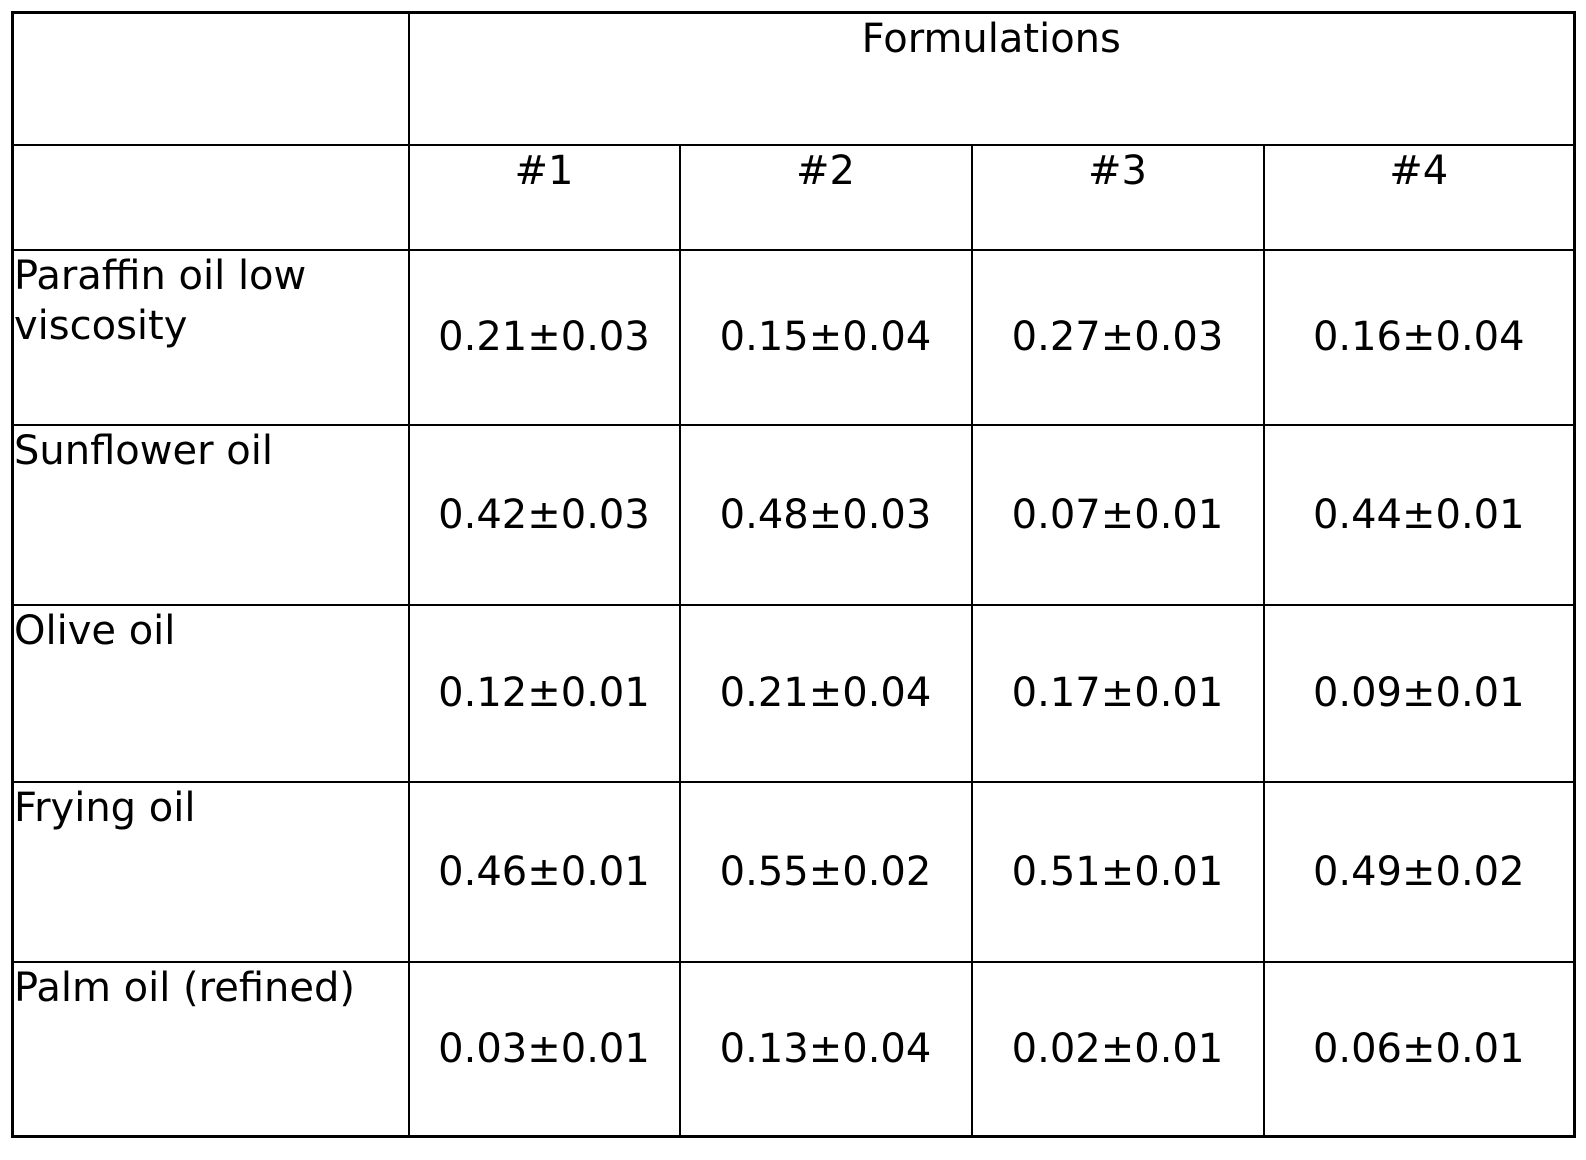 The image size is (1586, 1160). Describe the element at coordinates (825, 871) in the screenshot. I see `value-cell: 0.55±0.02` at that location.